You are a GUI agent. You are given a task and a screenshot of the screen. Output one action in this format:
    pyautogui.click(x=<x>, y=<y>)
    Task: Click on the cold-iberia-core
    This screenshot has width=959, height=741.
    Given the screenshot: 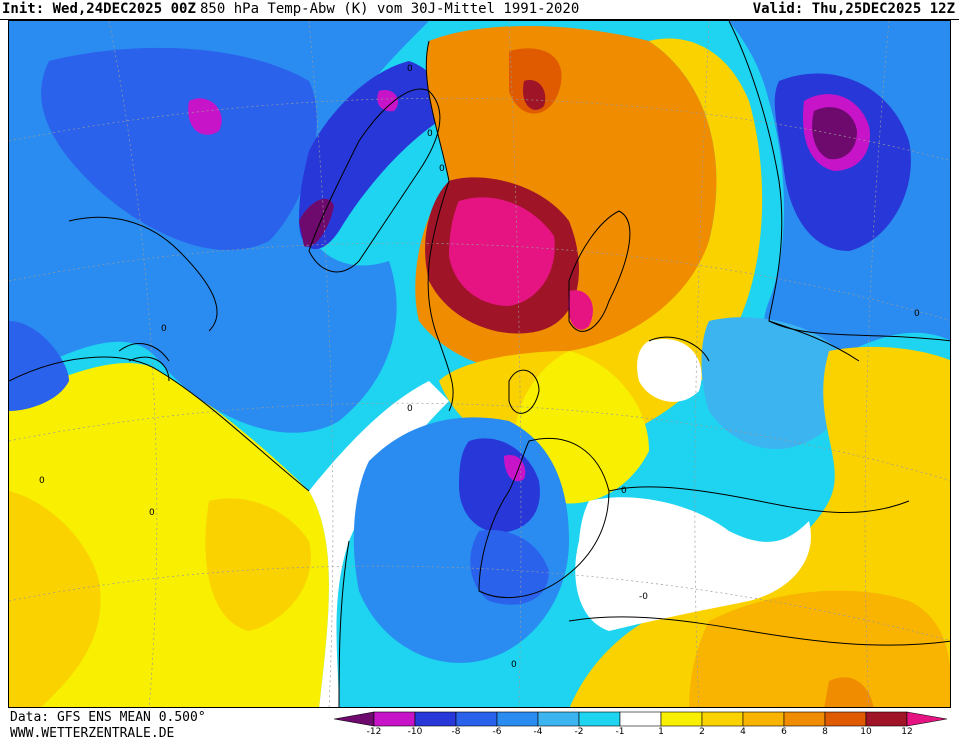 What is the action you would take?
    pyautogui.click(x=509, y=567)
    